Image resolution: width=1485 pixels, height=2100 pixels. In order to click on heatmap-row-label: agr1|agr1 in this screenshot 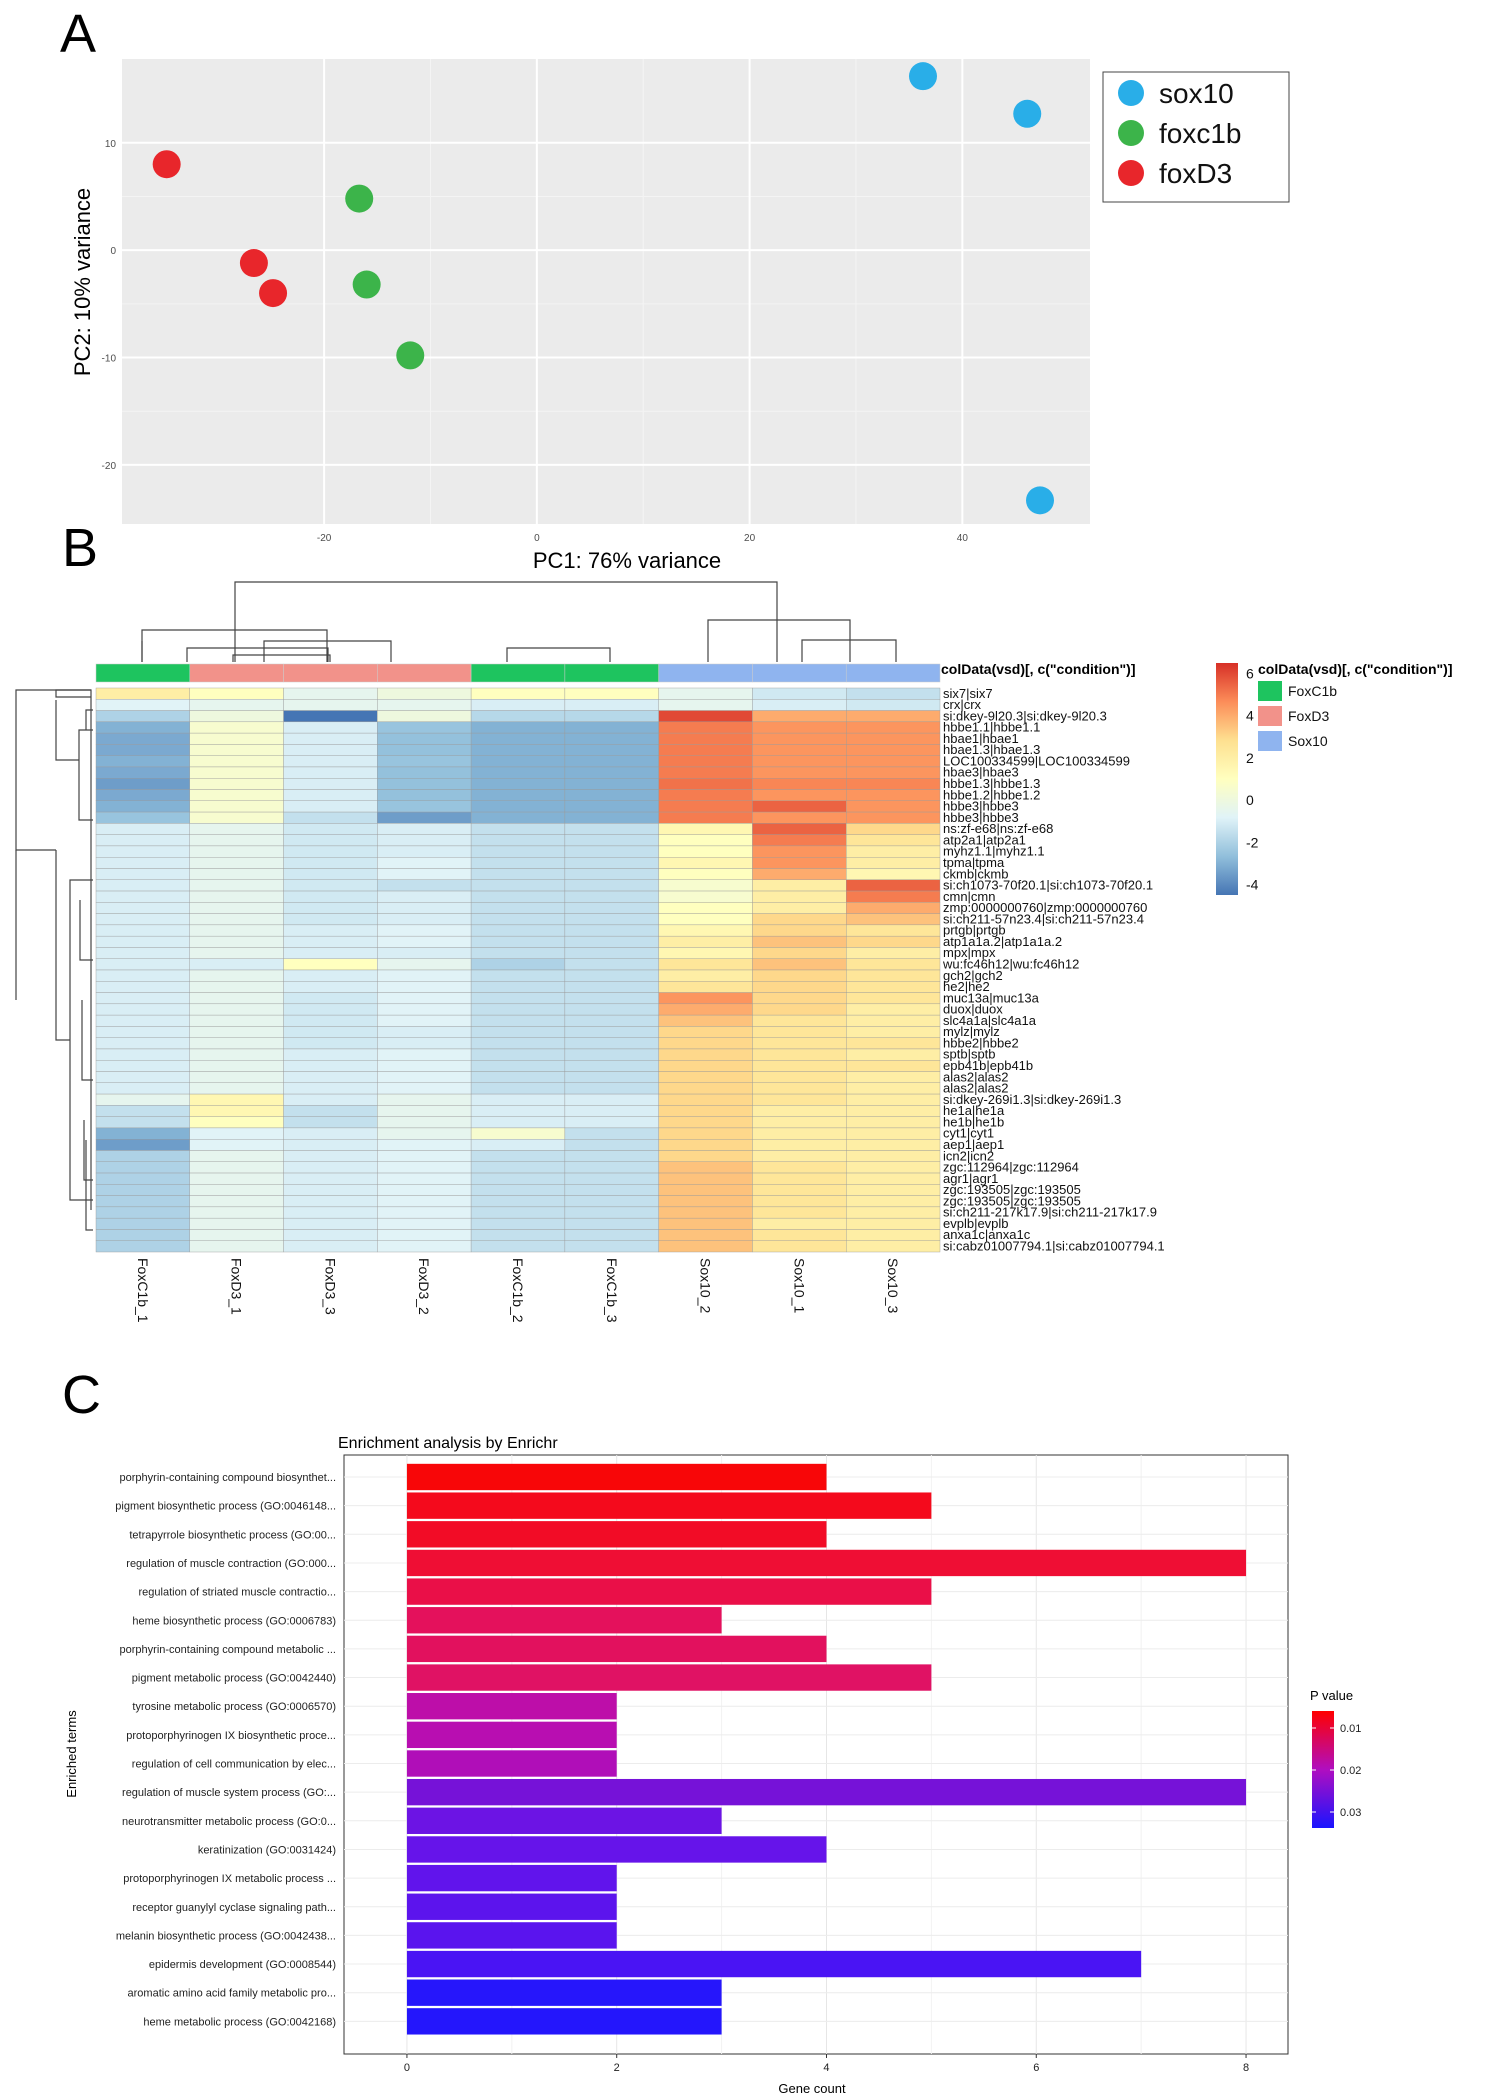, I will do `click(970, 1178)`.